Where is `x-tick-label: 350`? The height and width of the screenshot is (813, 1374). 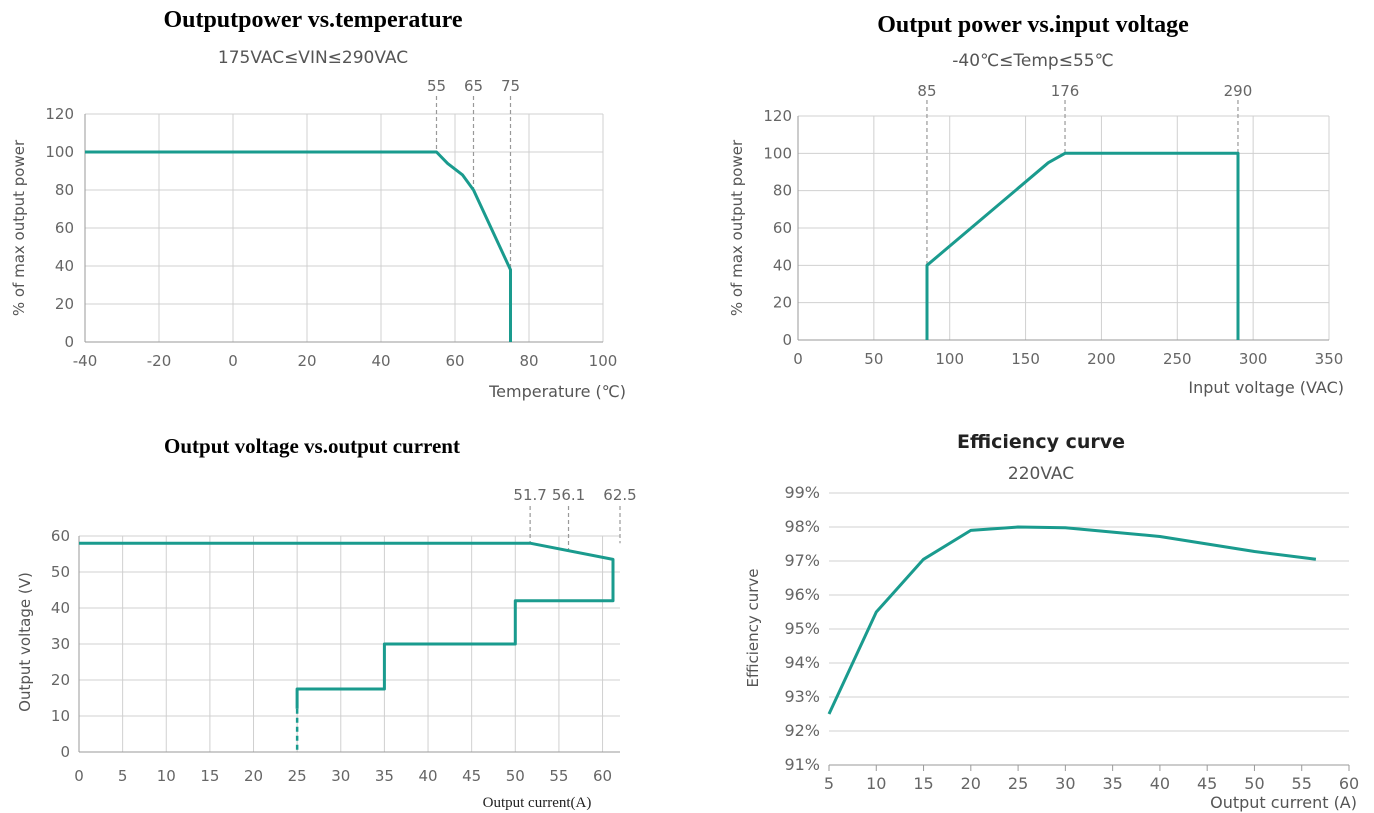 x-tick-label: 350 is located at coordinates (1329, 359).